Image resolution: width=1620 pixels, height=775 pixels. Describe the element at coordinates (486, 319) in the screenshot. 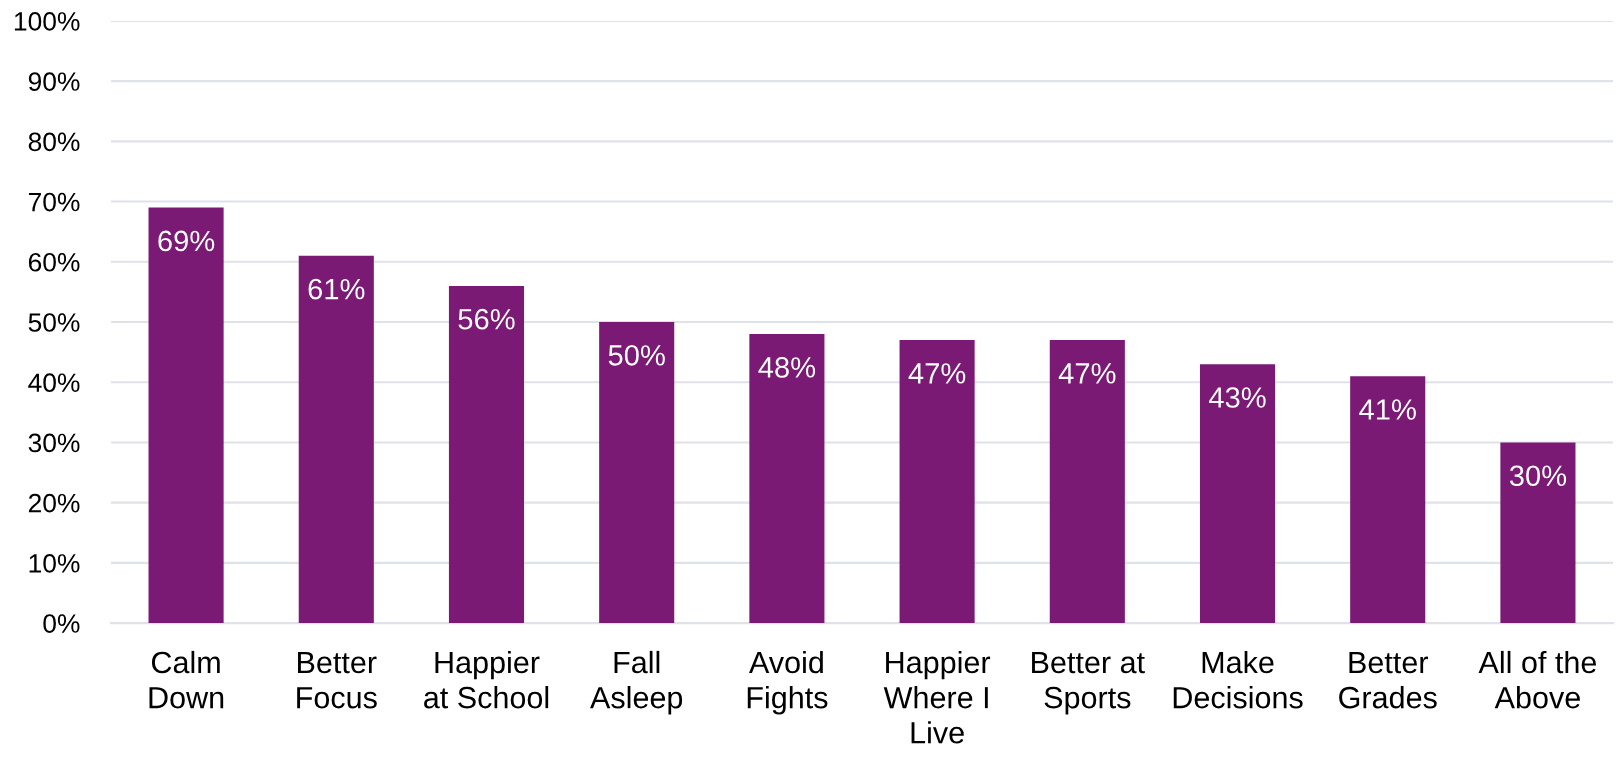

I see `data-label: 56%` at that location.